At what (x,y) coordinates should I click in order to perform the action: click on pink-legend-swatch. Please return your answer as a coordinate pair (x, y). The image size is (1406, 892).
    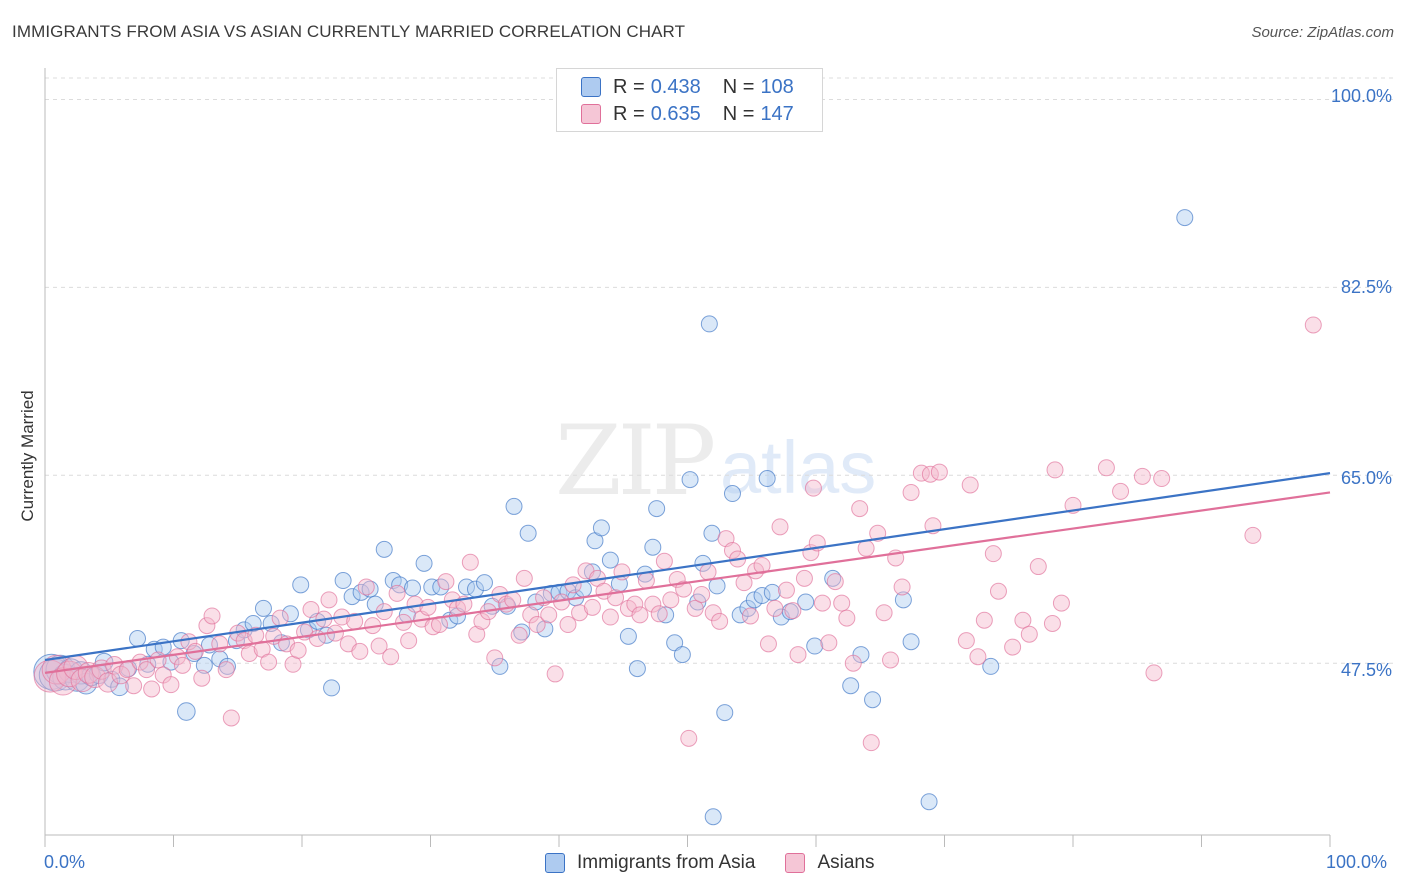
    Looking at the image, I should click on (795, 863).